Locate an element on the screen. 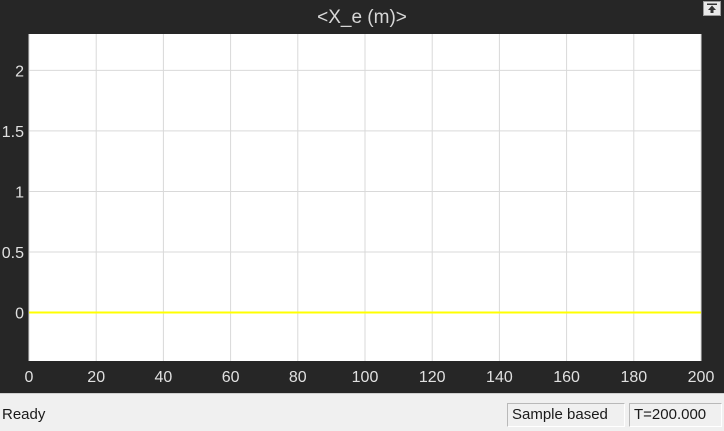 Image resolution: width=724 pixels, height=431 pixels. status-bar: Ready Sample based T=200.000 is located at coordinates (362, 412).